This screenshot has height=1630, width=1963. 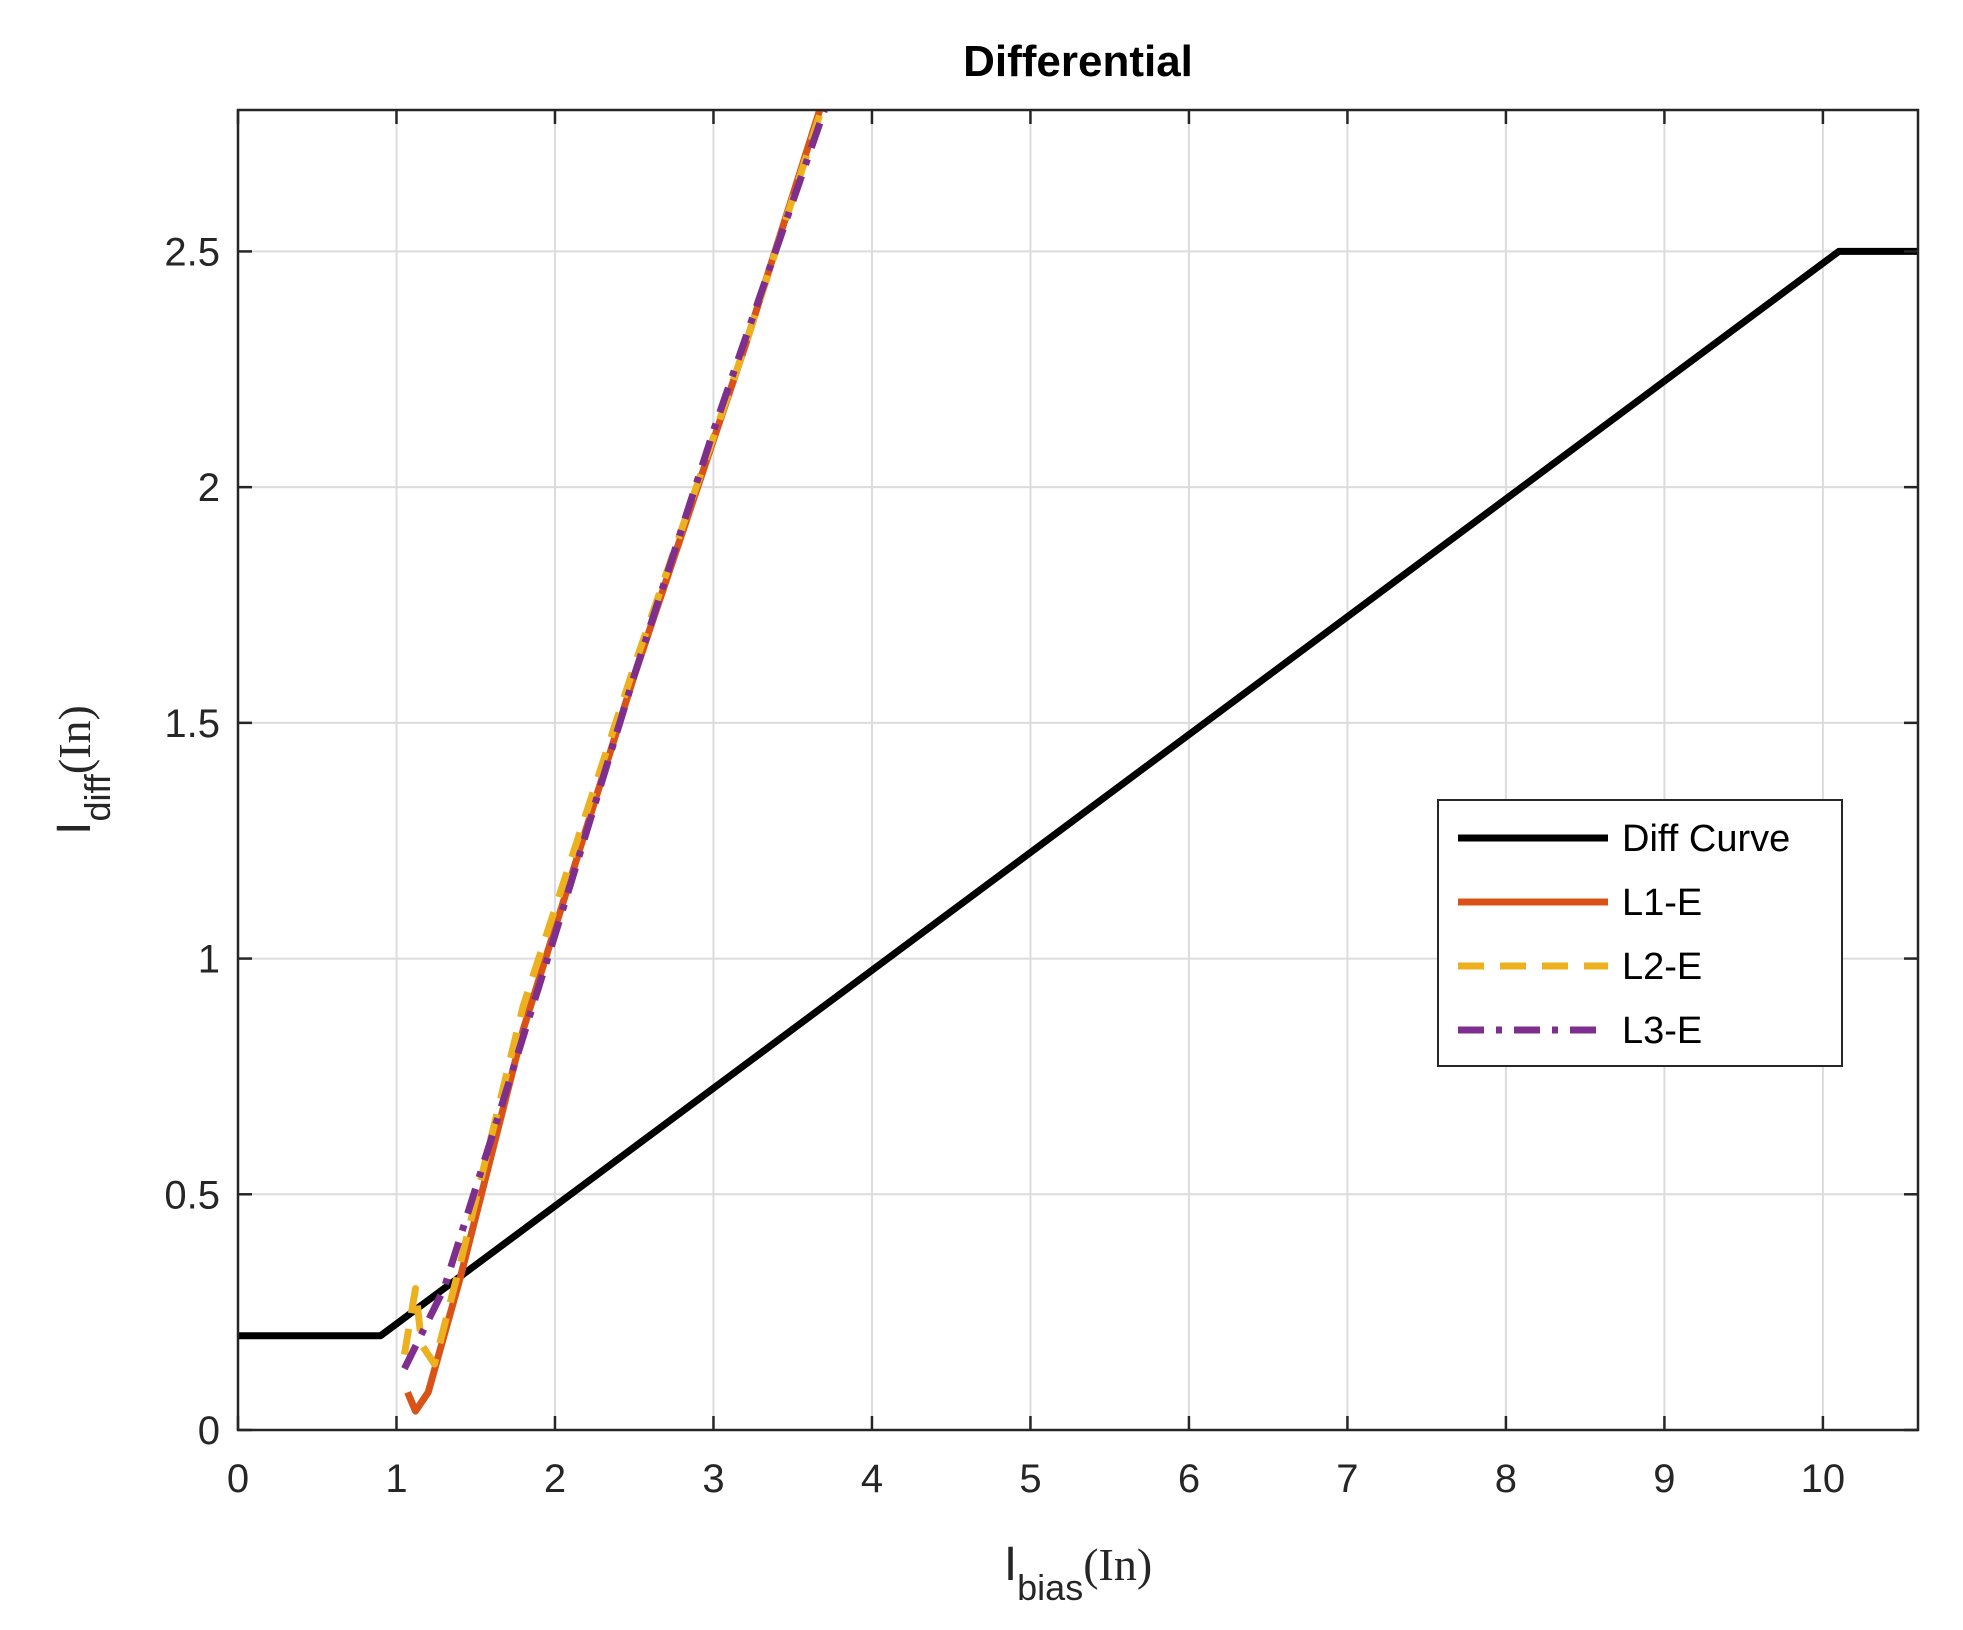 What do you see at coordinates (192, 724) in the screenshot?
I see `y-tick-label: 1.5` at bounding box center [192, 724].